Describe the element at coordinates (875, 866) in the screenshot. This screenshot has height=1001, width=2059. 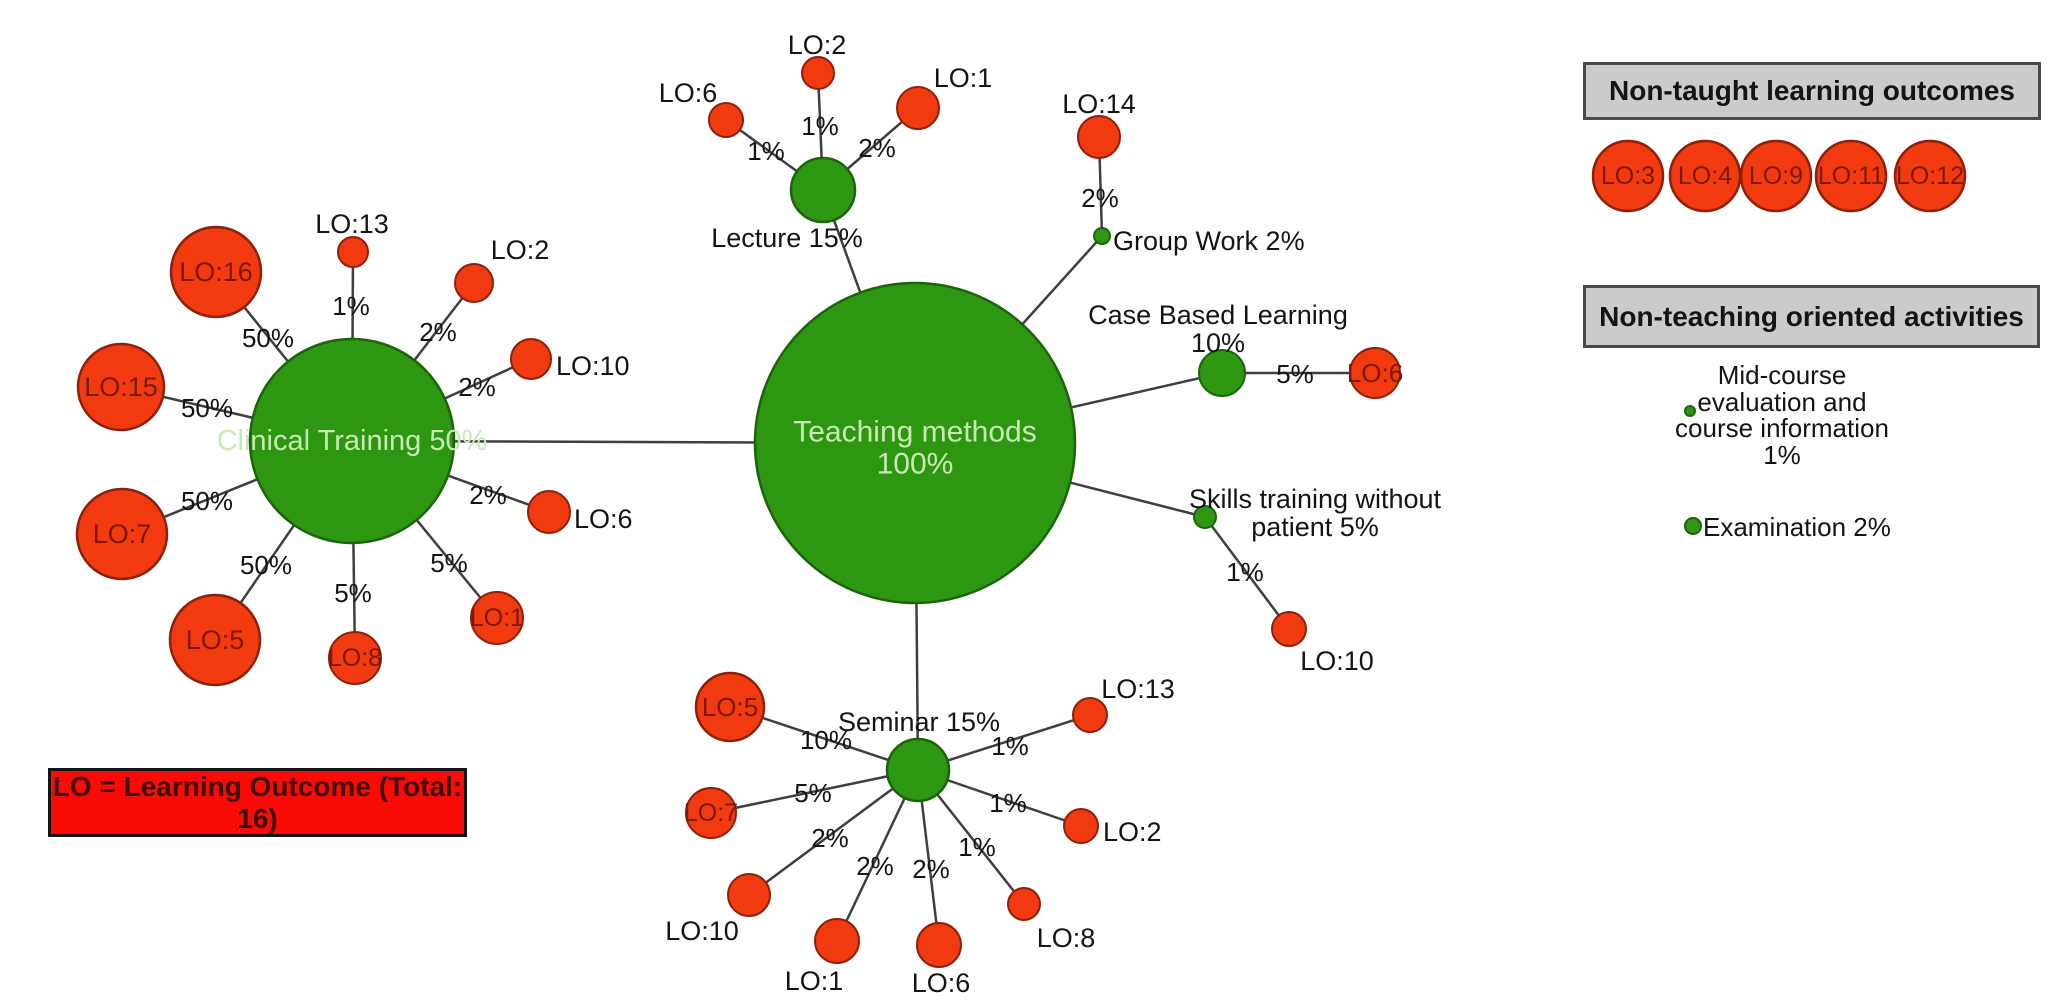
I see `edge-label-seminar-sem-lo1: 2%` at that location.